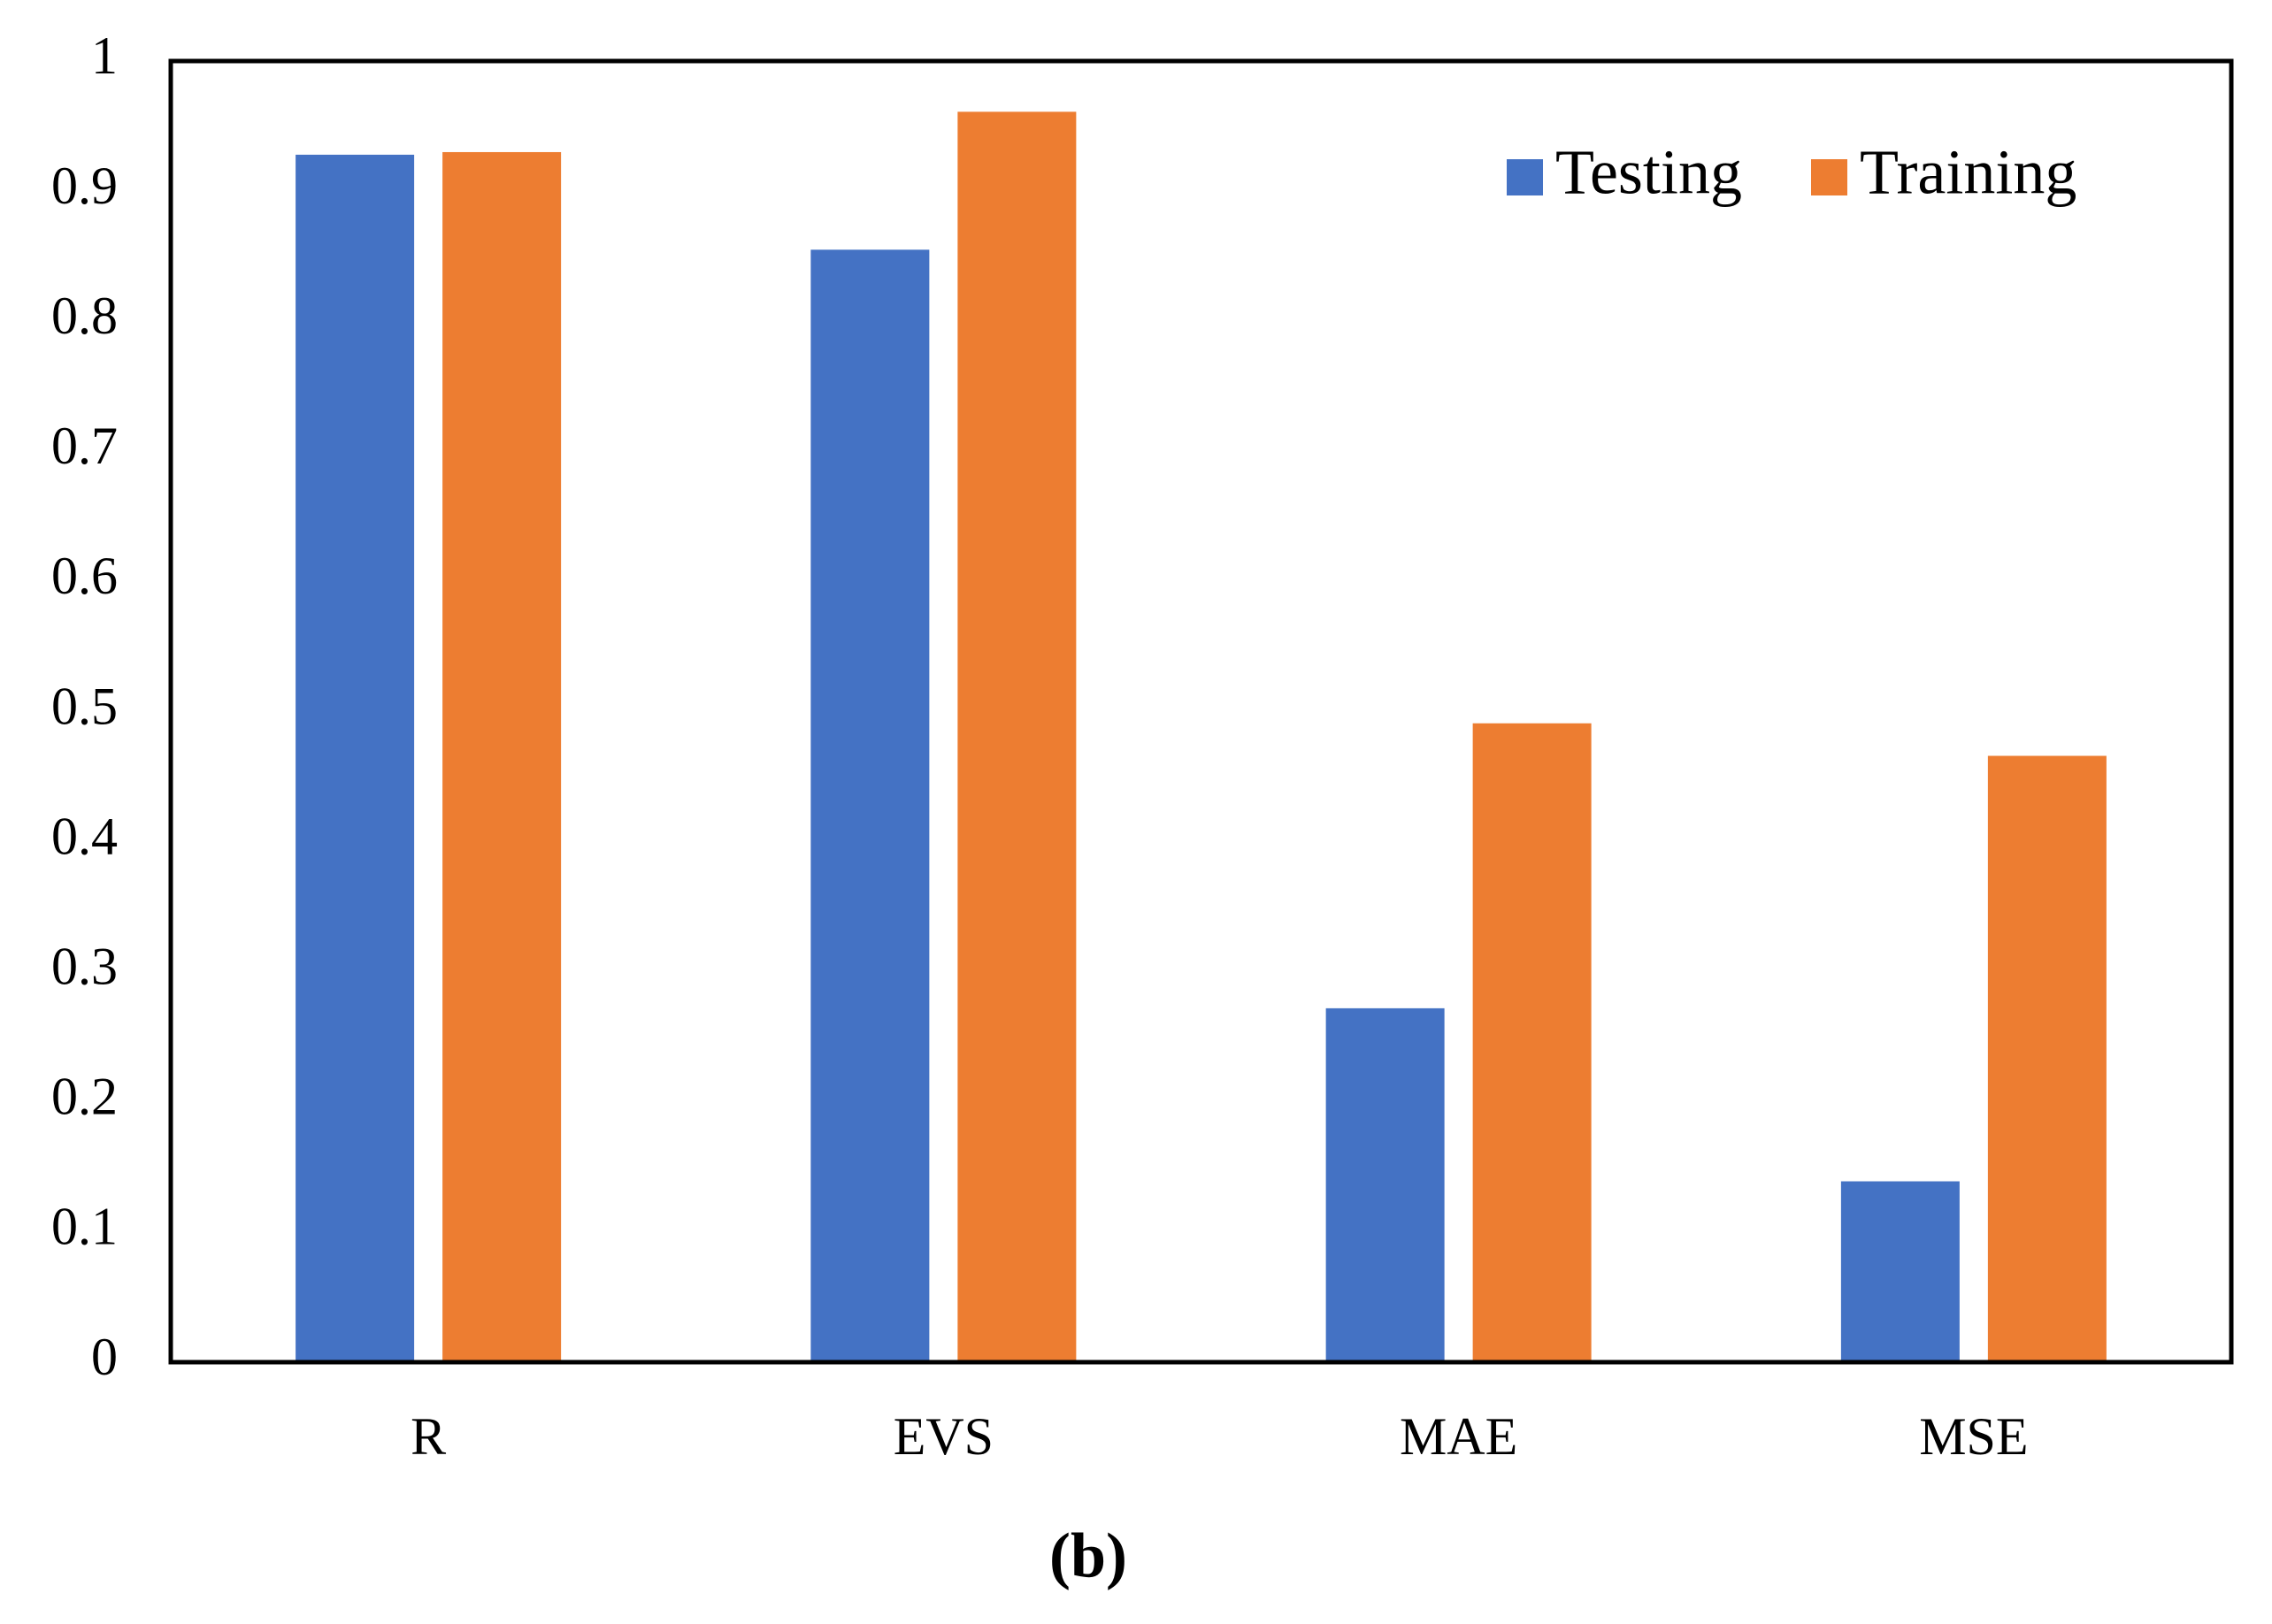 This screenshot has height=1624, width=2272. What do you see at coordinates (1458, 1436) in the screenshot?
I see `x-tick-label: MAE` at bounding box center [1458, 1436].